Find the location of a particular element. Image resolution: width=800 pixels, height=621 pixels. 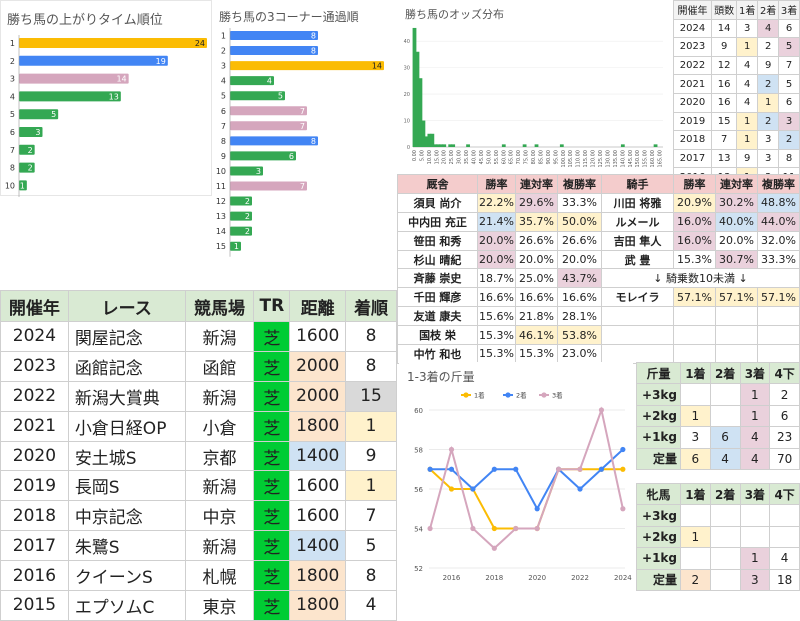

tick-label: 8 is located at coordinates (12, 168).